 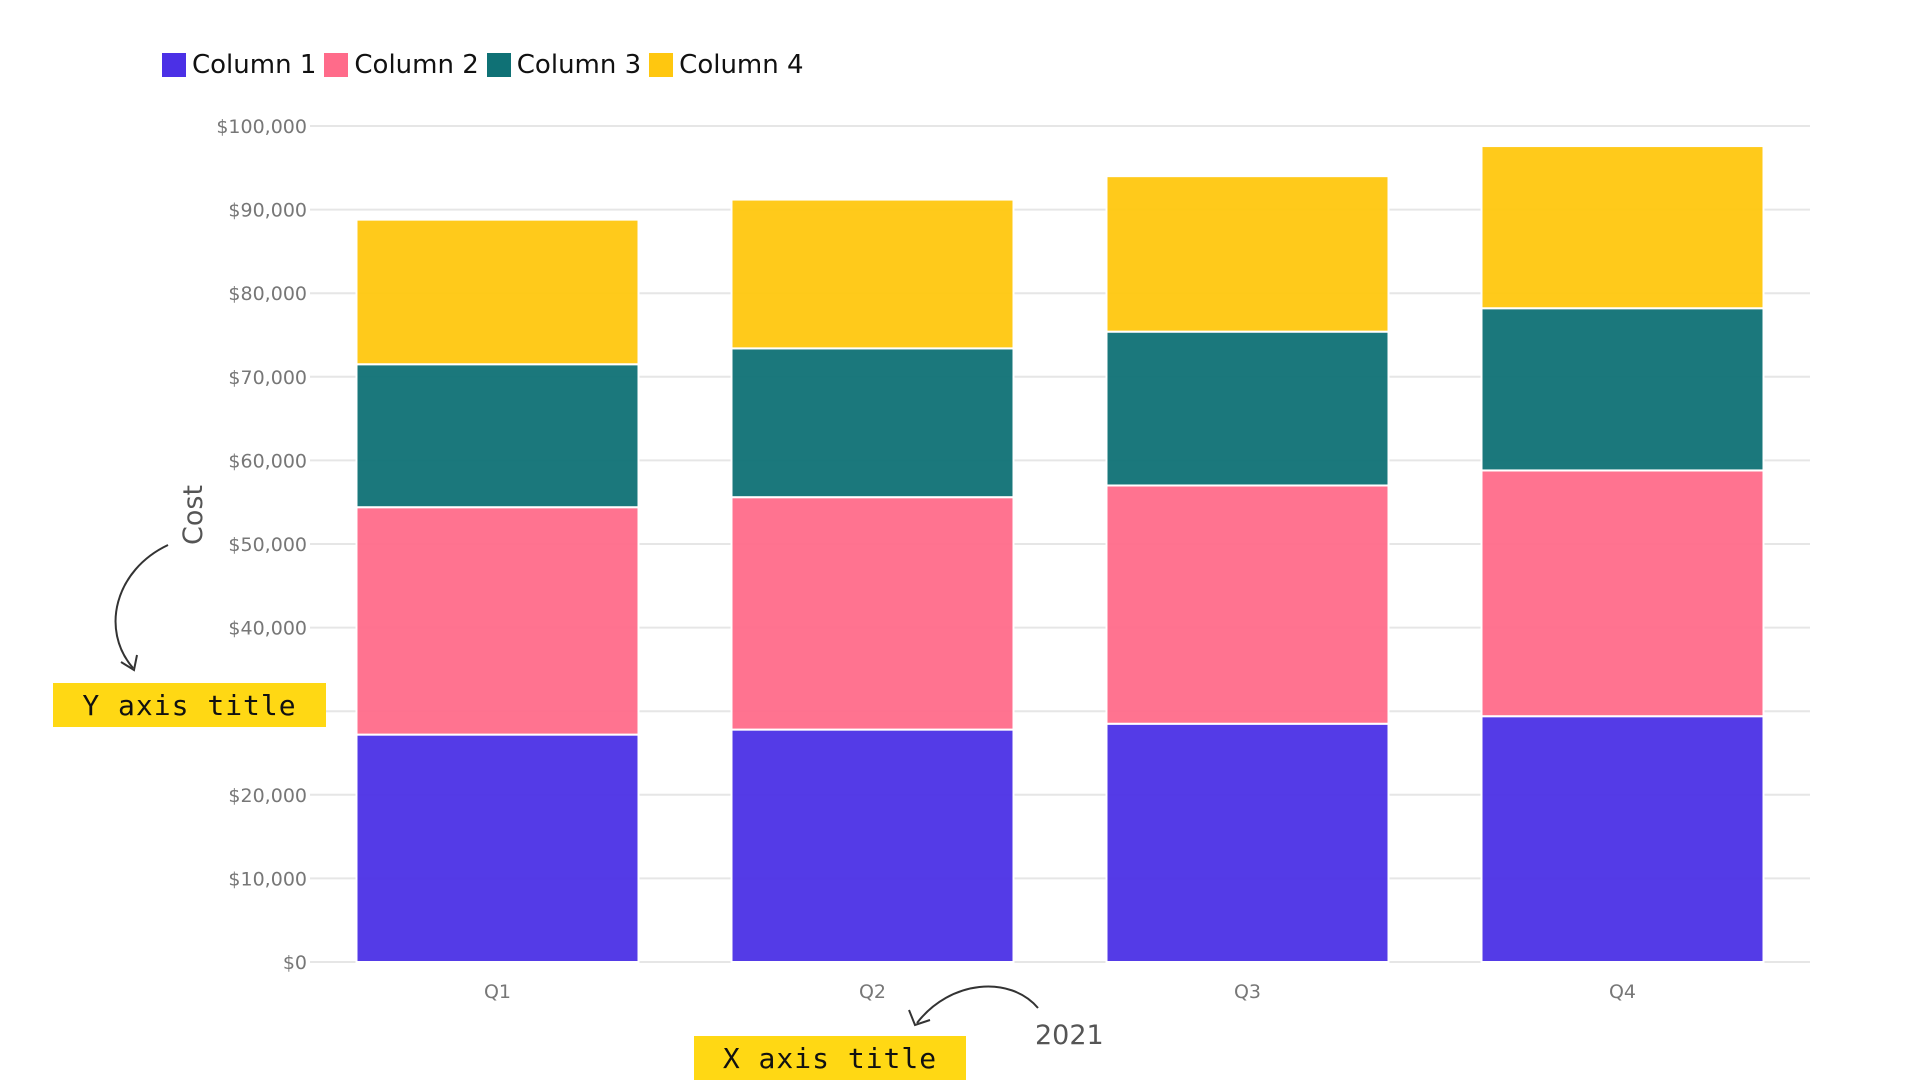 What do you see at coordinates (267, 294) in the screenshot?
I see `y-tick-label: $80,000` at bounding box center [267, 294].